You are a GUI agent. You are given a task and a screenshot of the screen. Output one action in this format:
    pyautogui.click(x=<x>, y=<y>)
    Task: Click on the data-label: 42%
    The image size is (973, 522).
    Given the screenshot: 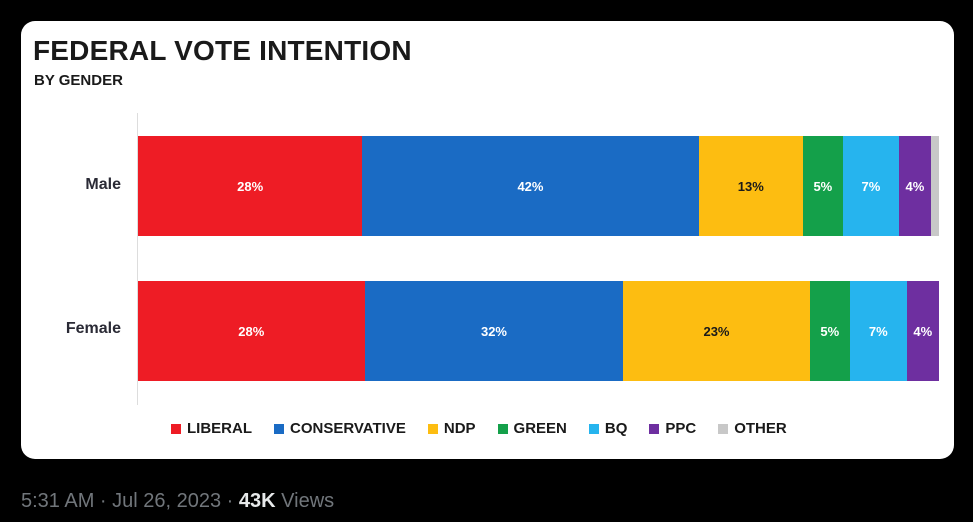 What is the action you would take?
    pyautogui.click(x=530, y=186)
    